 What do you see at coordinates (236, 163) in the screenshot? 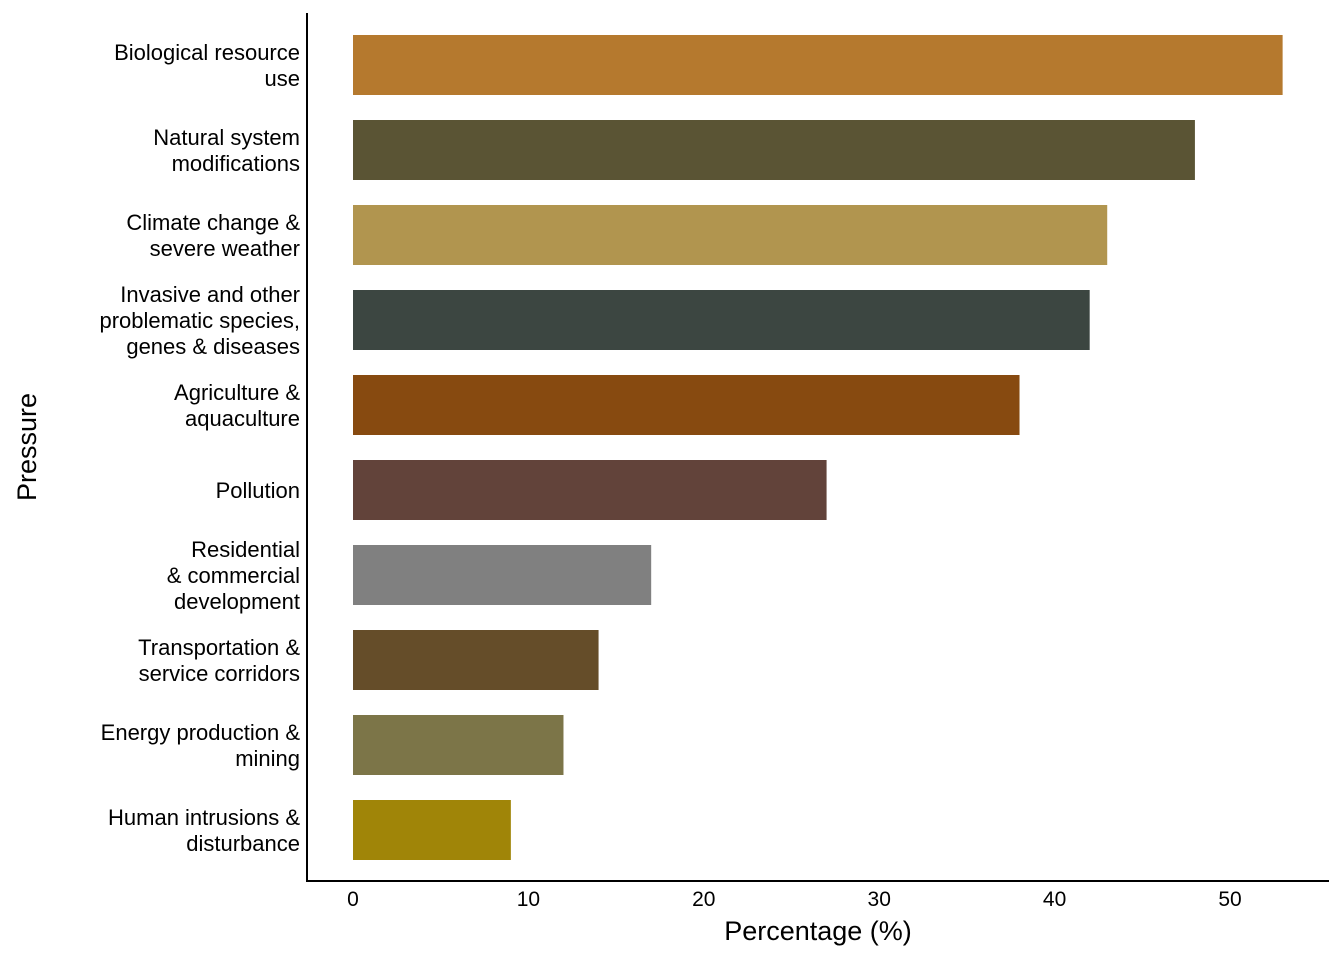
I see `category-label: modifications` at bounding box center [236, 163].